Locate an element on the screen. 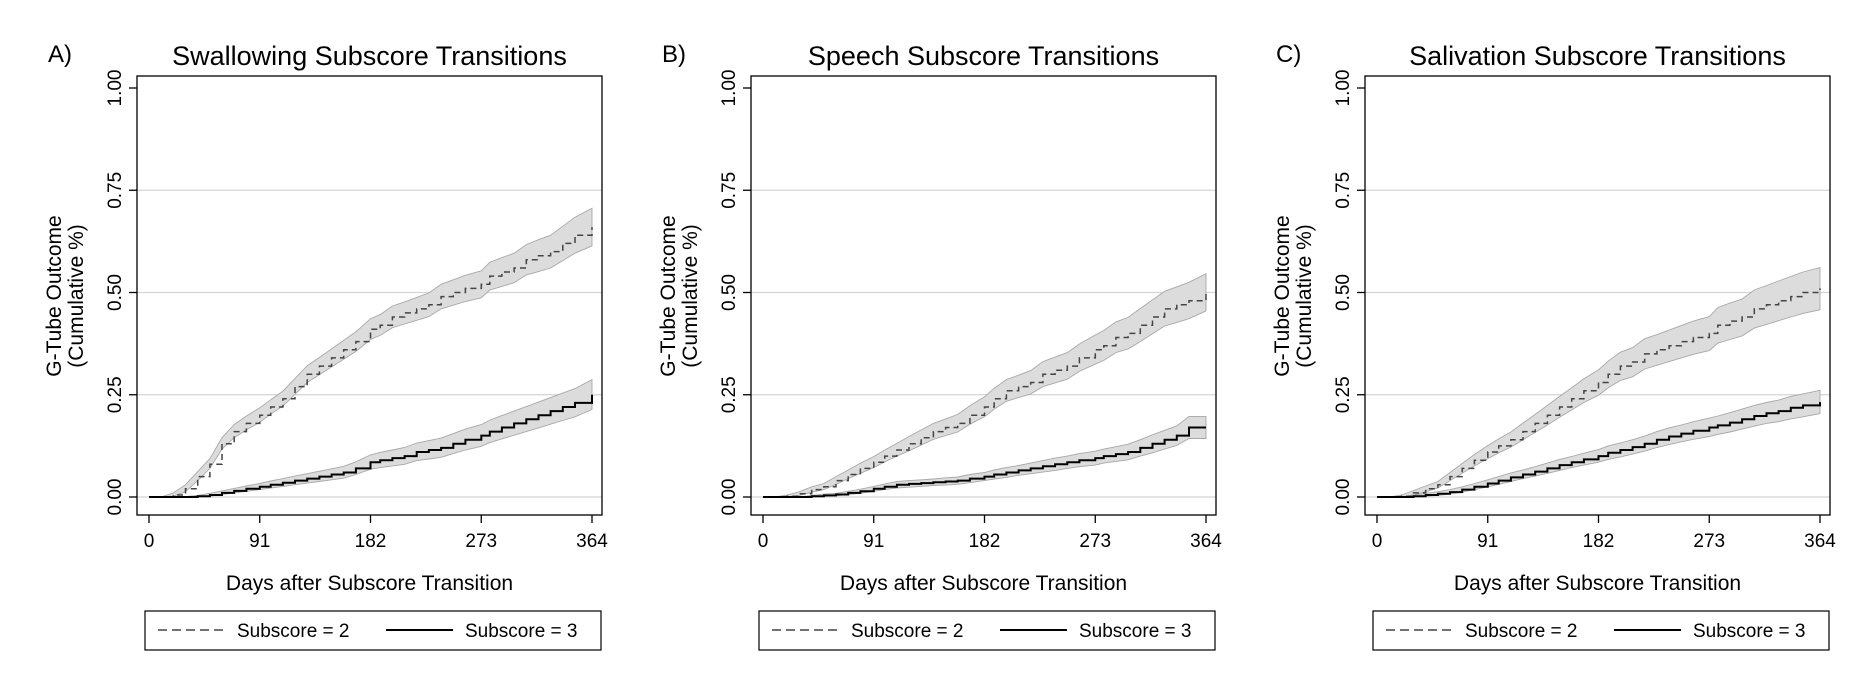  chart-title: Swallowing Subscore Transitions is located at coordinates (369, 56).